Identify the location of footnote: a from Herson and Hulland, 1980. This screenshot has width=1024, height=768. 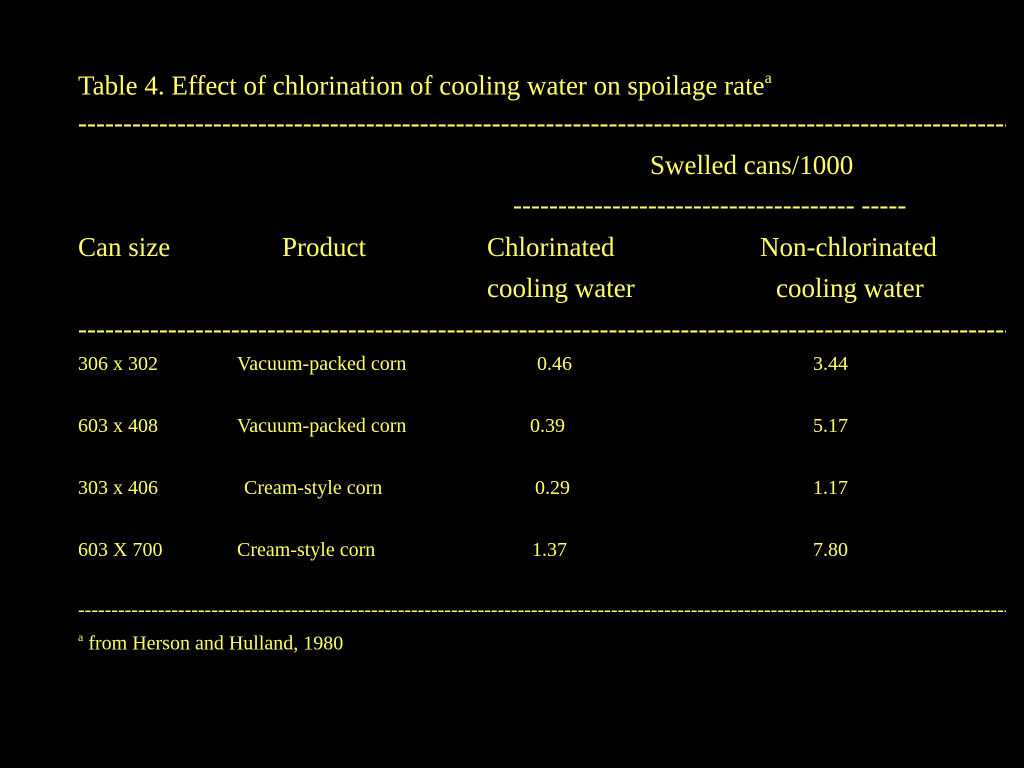
(210, 642).